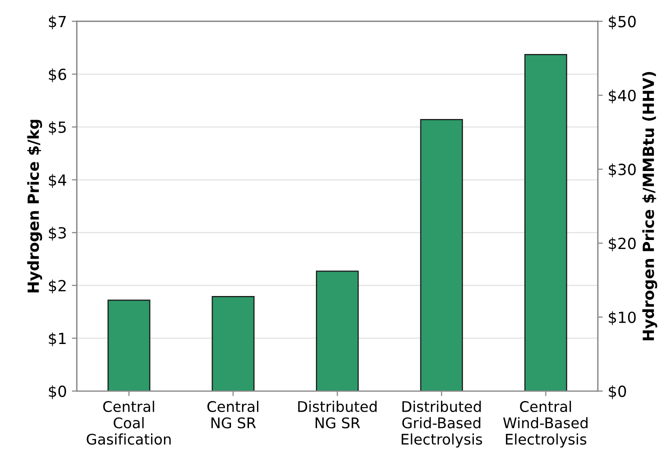 This screenshot has height=474, width=668. Describe the element at coordinates (337, 414) in the screenshot. I see `x-tick-label: Distributed NG SR` at that location.